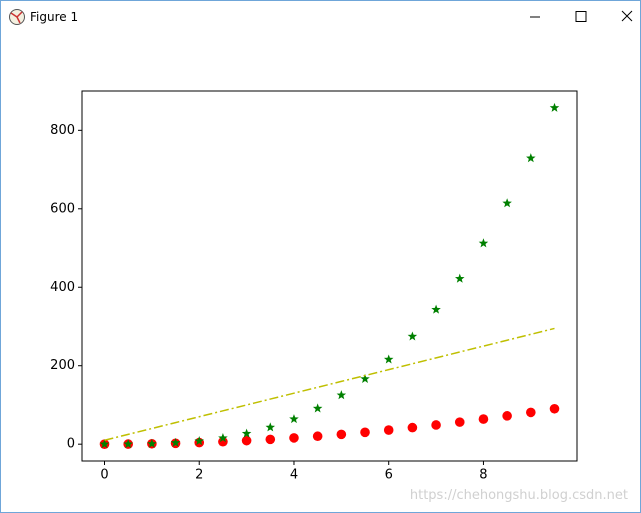 The height and width of the screenshot is (513, 641). What do you see at coordinates (71, 444) in the screenshot?
I see `y-tick-label: 0` at bounding box center [71, 444].